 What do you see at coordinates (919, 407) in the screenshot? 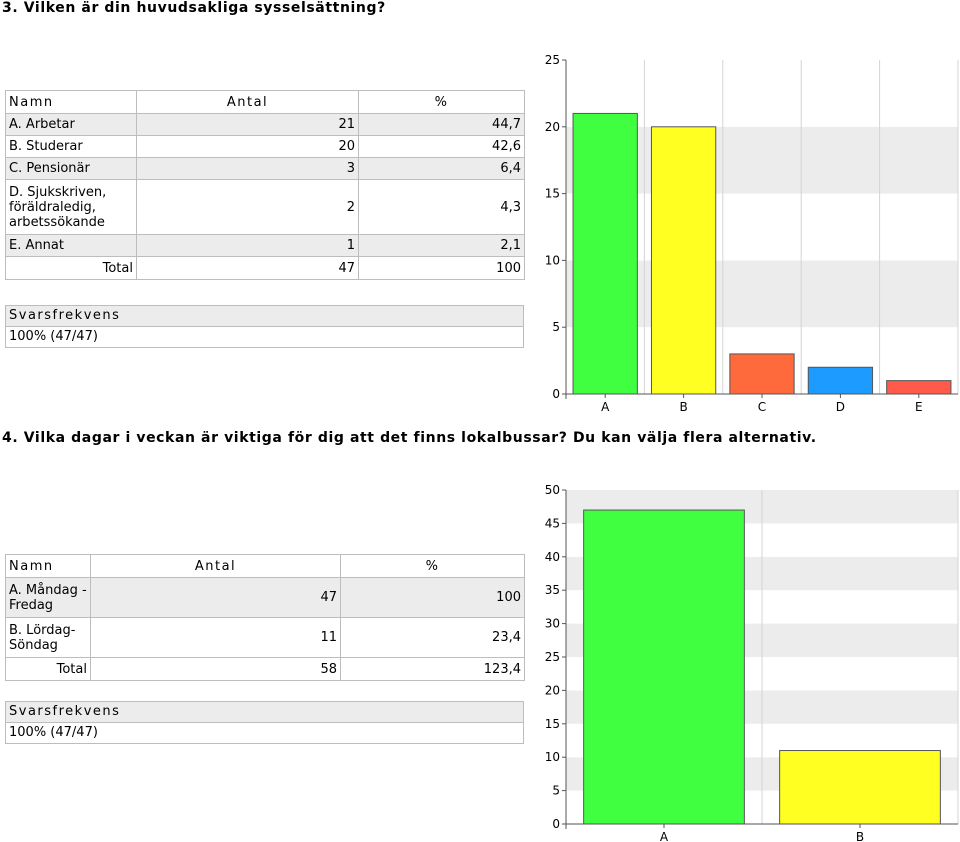
I see `x-tick-label: E` at bounding box center [919, 407].